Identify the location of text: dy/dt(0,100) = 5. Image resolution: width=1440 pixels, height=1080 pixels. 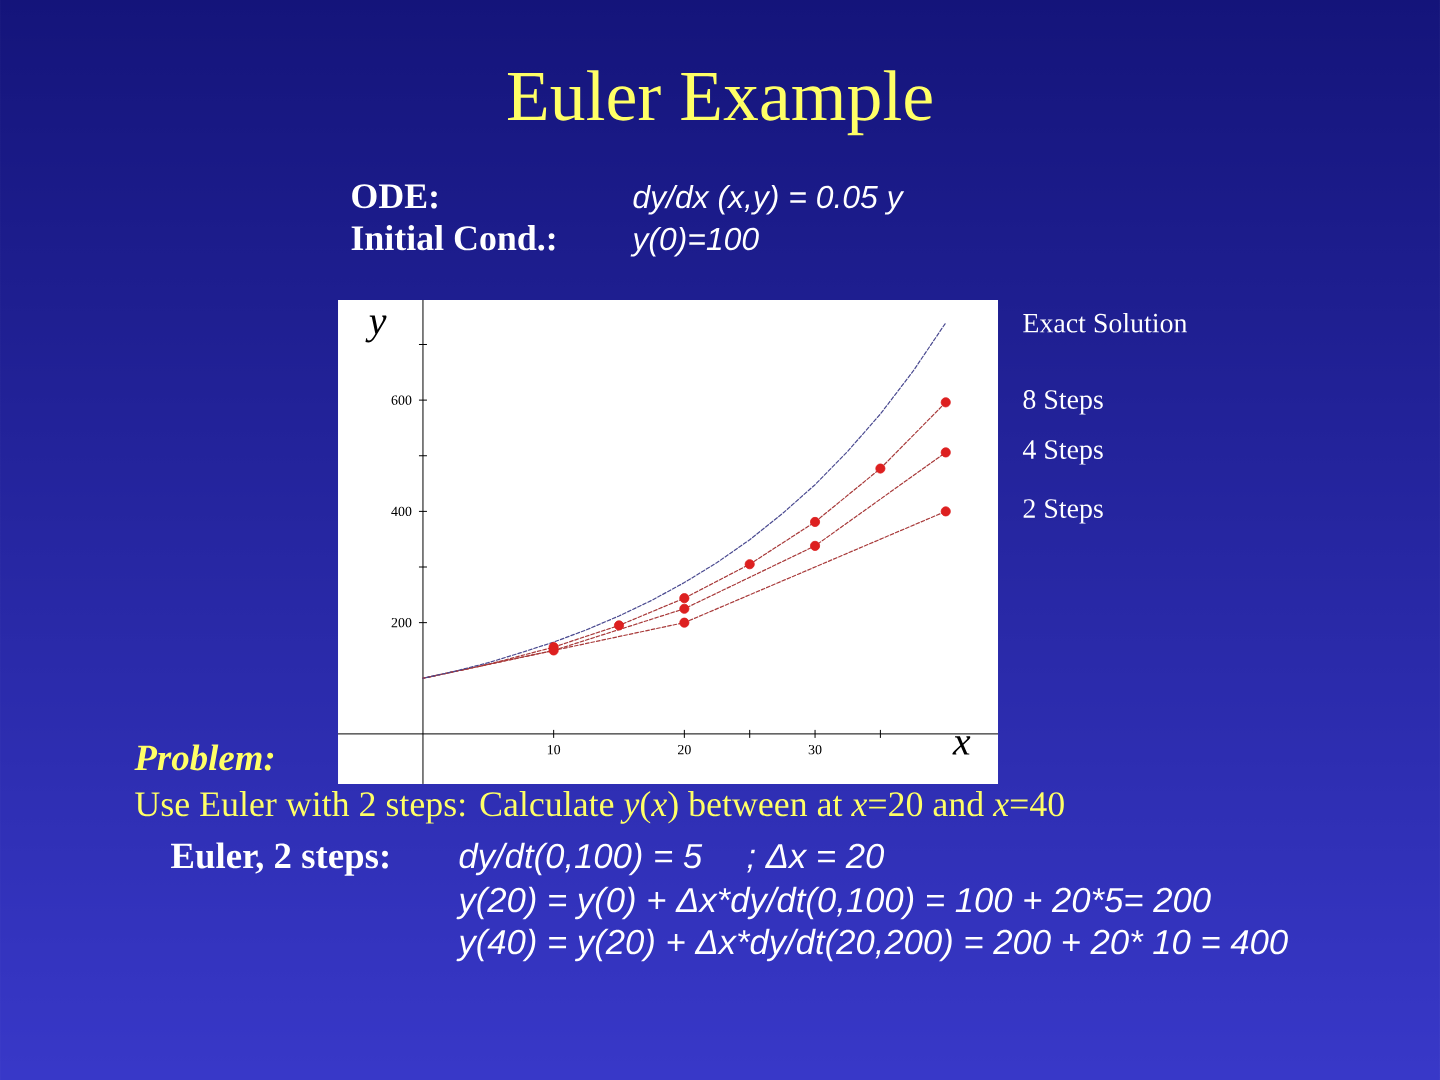
(581, 859).